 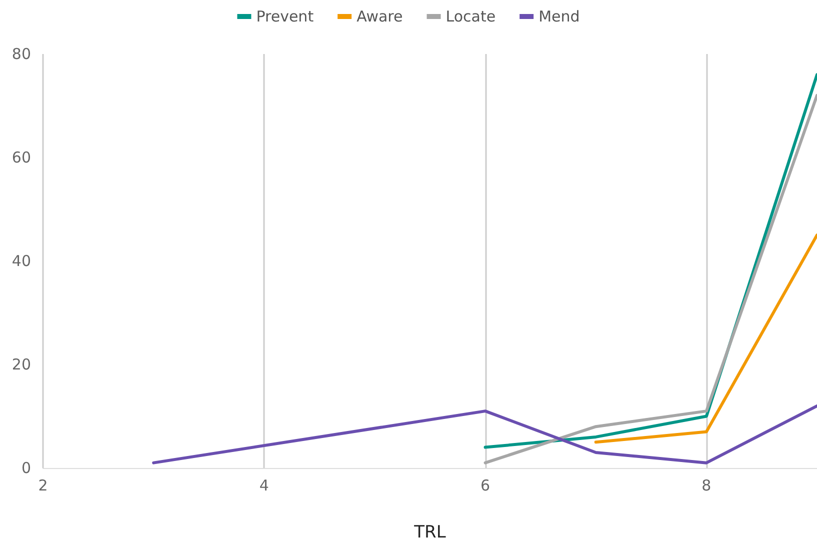 I want to click on legend-label: Locate, so click(x=471, y=17).